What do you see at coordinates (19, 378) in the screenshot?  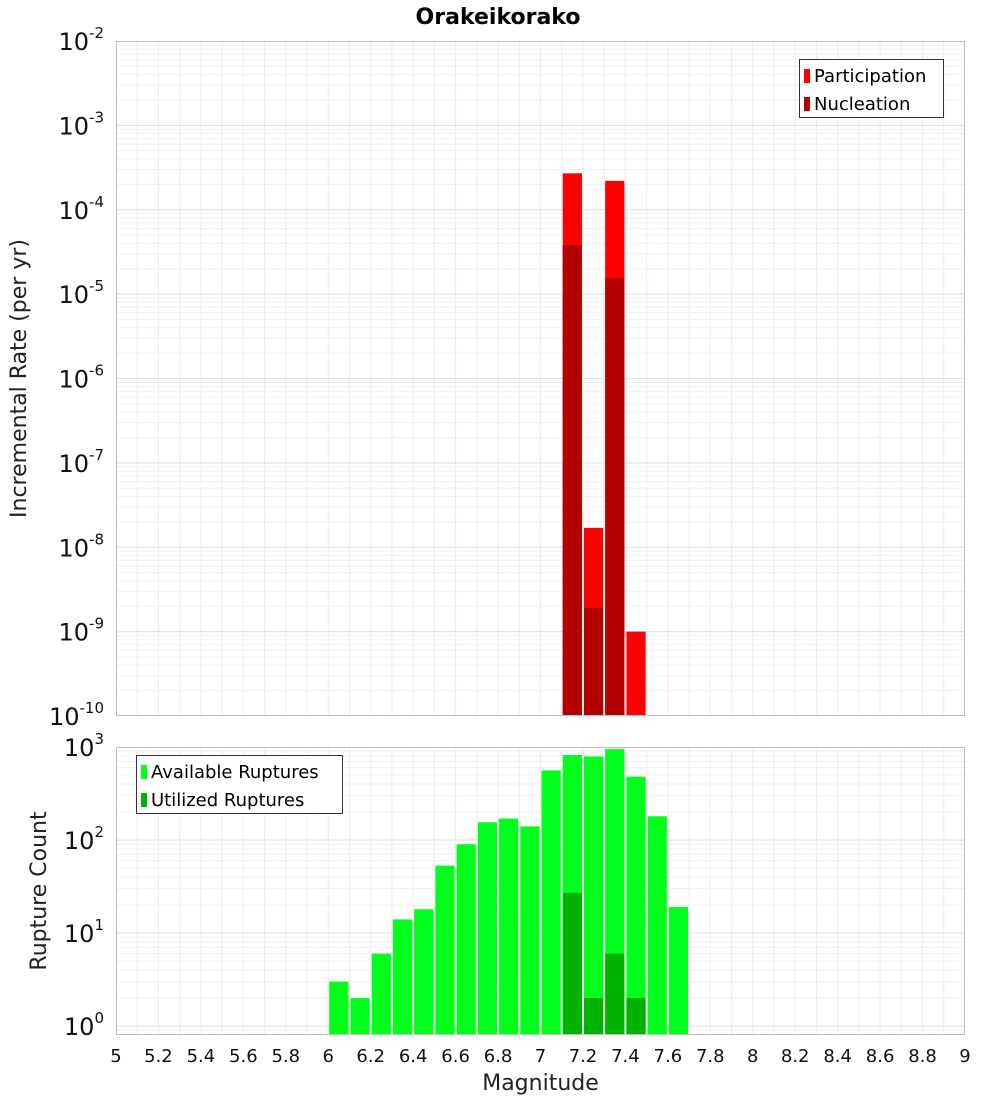 I see `rate-y-axis-label: Incremental Rate (per yr)` at bounding box center [19, 378].